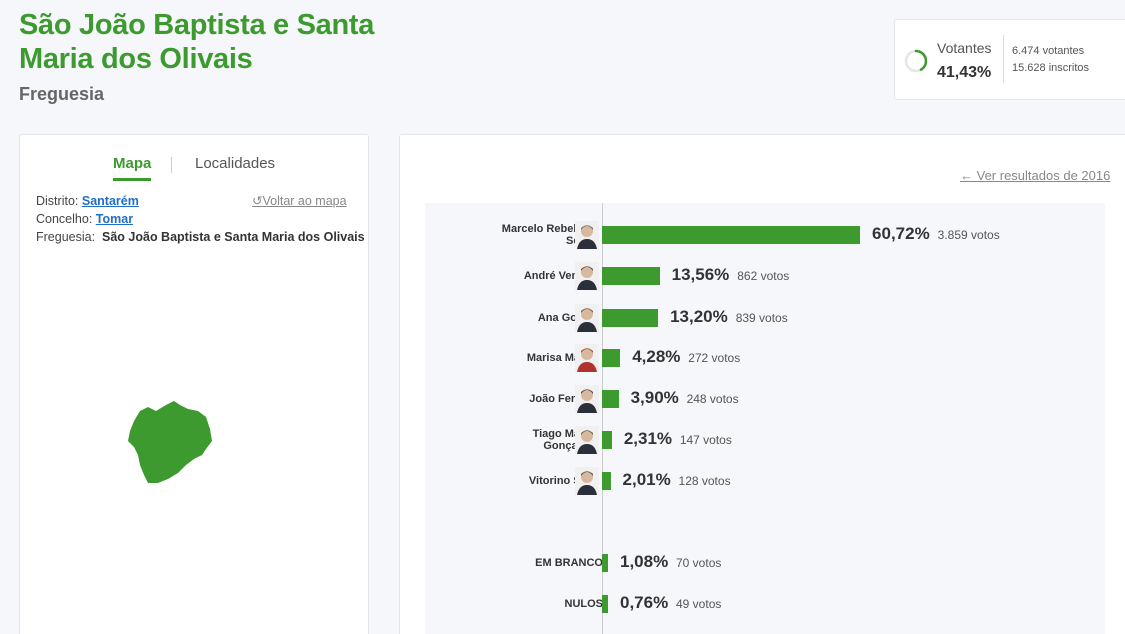 Image resolution: width=1125 pixels, height=634 pixels. Describe the element at coordinates (644, 561) in the screenshot. I see `result-percent: 1,08%` at that location.